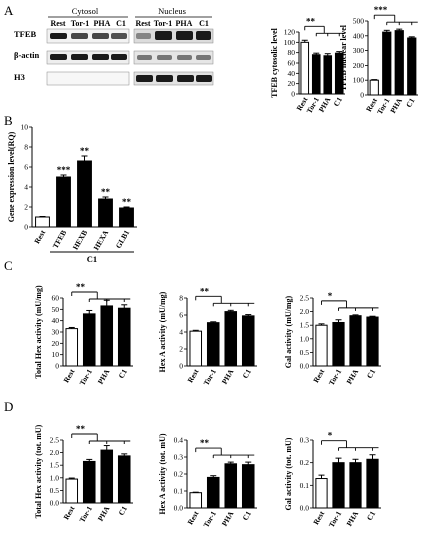 Image resolution: width=425 pixels, height=550 pixels. What do you see at coordinates (9, 10) in the screenshot?
I see `panel-letter-a: A` at bounding box center [9, 10].